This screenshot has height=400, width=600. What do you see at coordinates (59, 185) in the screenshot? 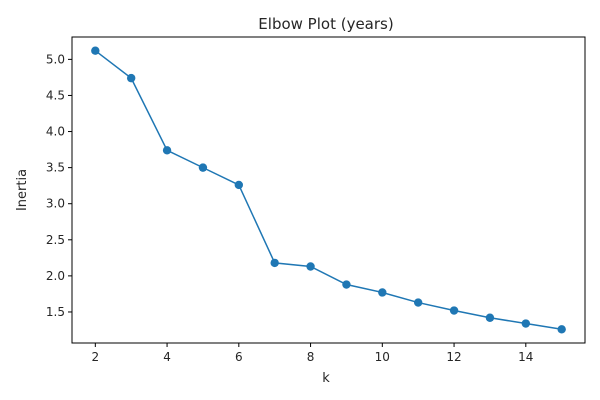
I see `y-axis-ticks: 1.5 2.0 2.5 3.0 3.5 4.0 4.5 5.0` at bounding box center [59, 185].